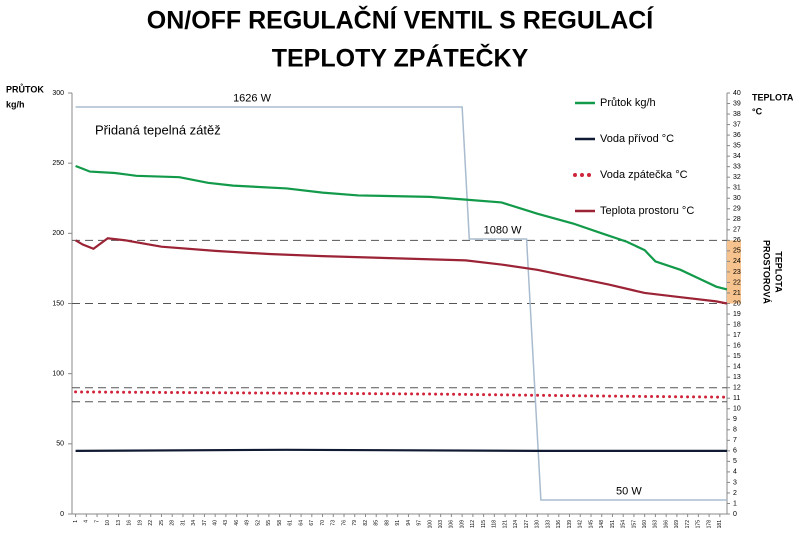  What do you see at coordinates (666, 524) in the screenshot?
I see `x-tick-label: 166` at bounding box center [666, 524].